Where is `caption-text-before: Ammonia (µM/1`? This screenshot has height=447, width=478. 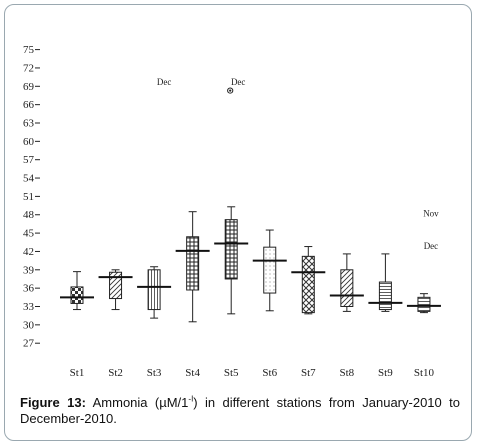
caption-text-before: Ammonia (µM/1 is located at coordinates (140, 402).